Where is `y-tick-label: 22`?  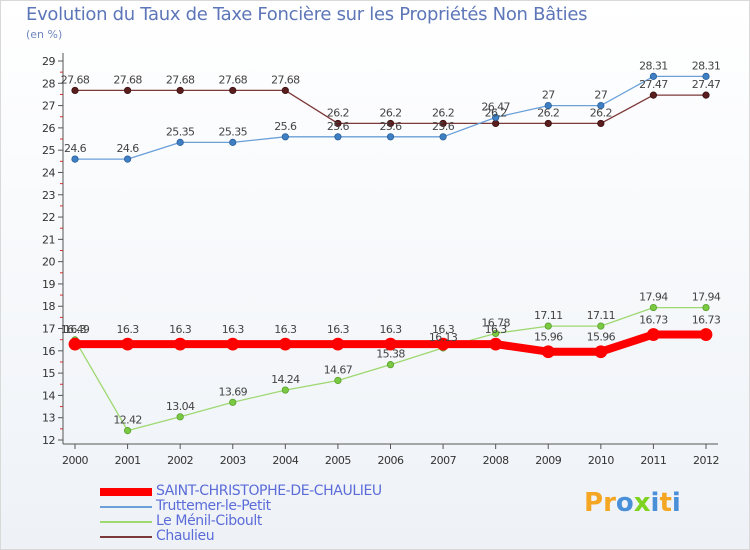 y-tick-label: 22 is located at coordinates (48, 217).